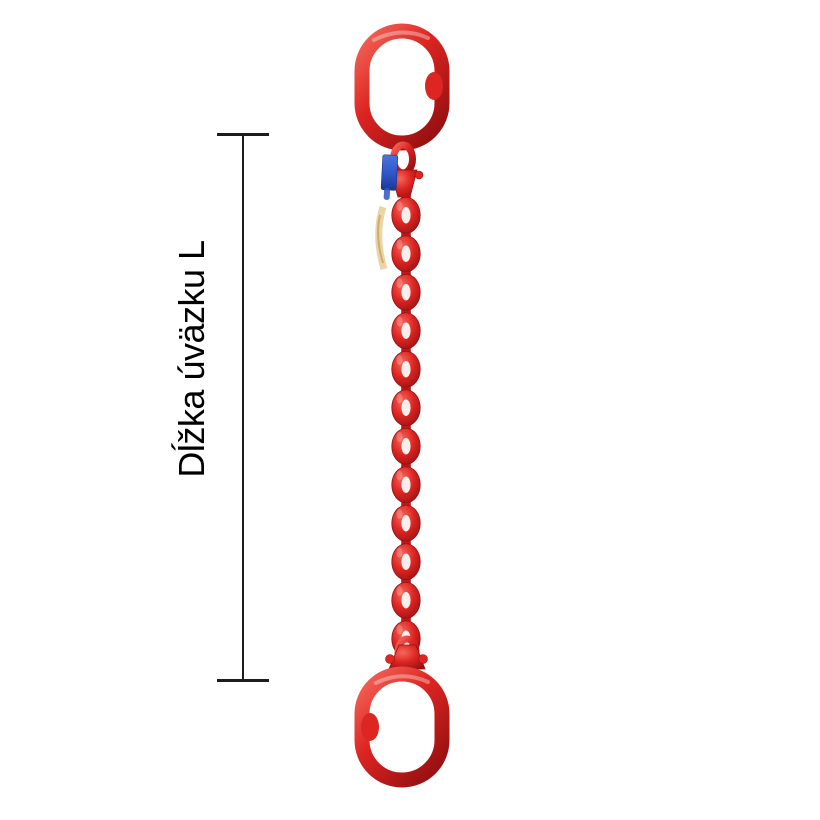 This screenshot has height=820, width=820. I want to click on chain, so click(406, 427).